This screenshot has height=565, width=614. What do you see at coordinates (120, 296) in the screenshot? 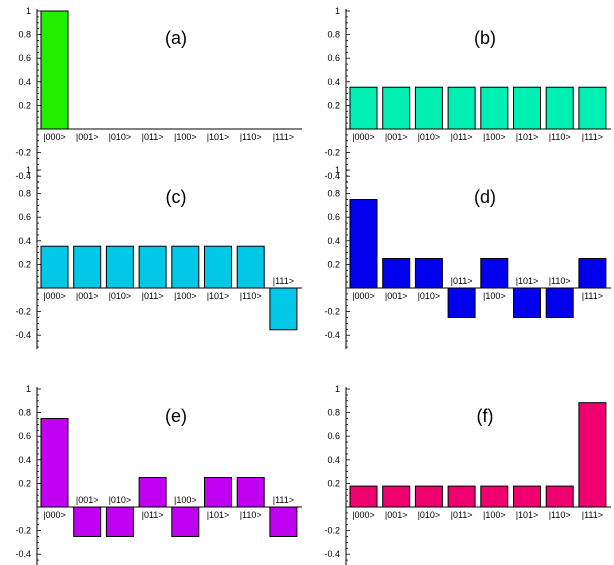
I see `category-label-c-2: |010>` at bounding box center [120, 296].